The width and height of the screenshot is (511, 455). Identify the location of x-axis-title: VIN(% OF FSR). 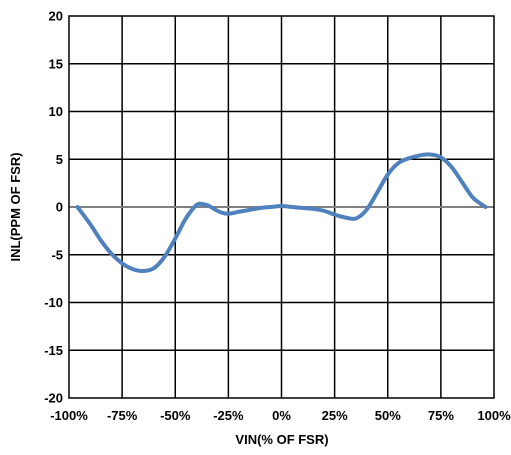
(281, 439).